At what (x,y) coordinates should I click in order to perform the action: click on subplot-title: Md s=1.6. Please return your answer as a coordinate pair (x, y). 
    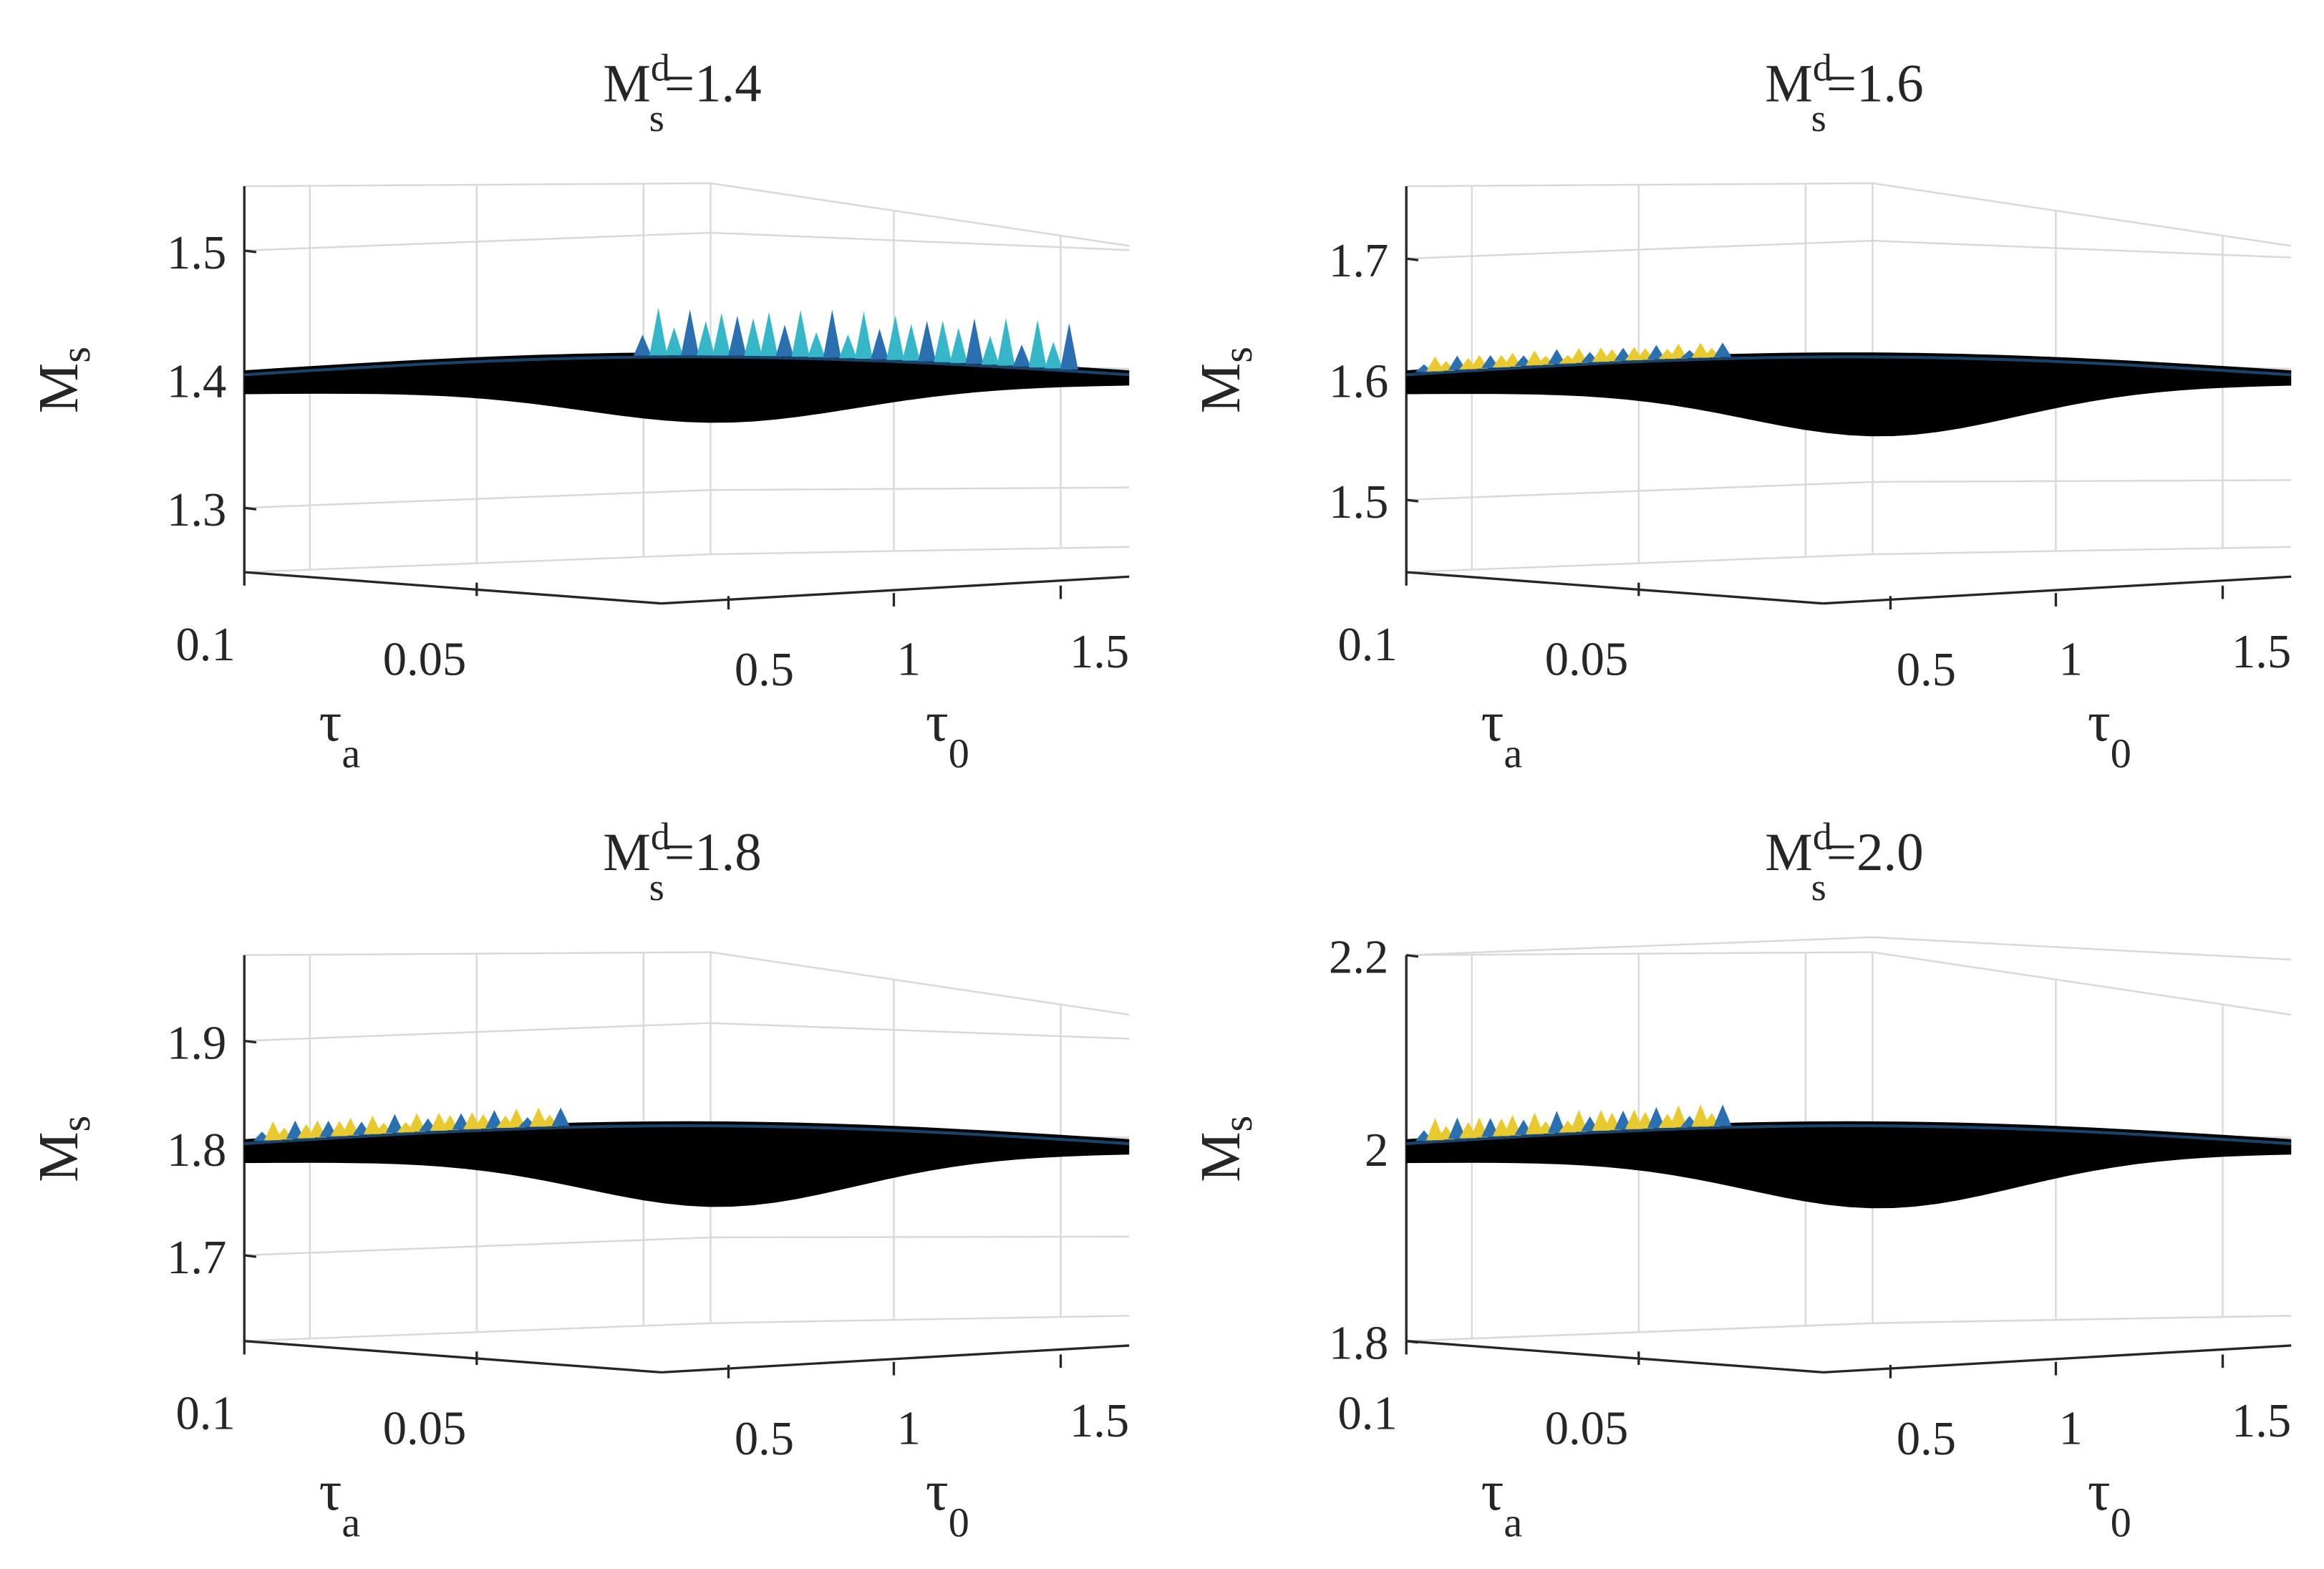
    Looking at the image, I should click on (1844, 93).